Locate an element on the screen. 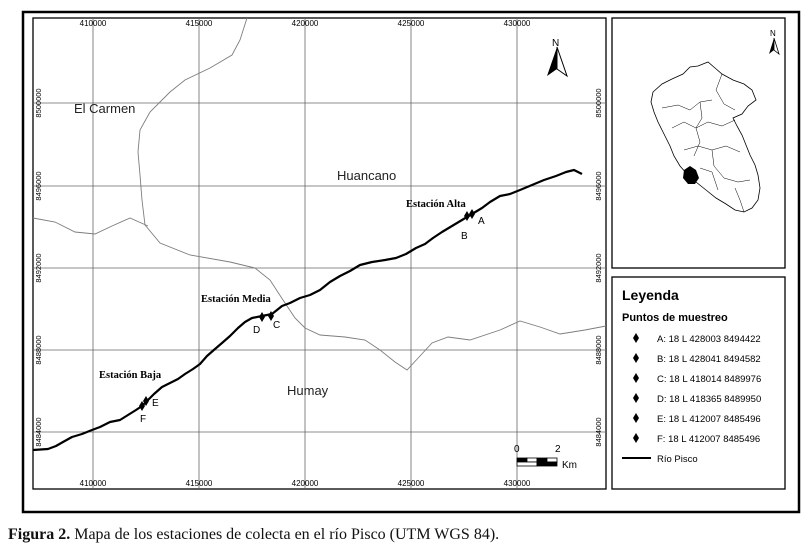  y-tick-left-8500000: 8500000 is located at coordinates (38, 102).